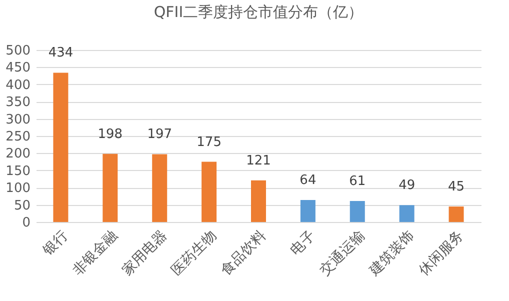 This screenshot has width=509, height=301. I want to click on x-tick-label: 非银金融, so click(95, 253).